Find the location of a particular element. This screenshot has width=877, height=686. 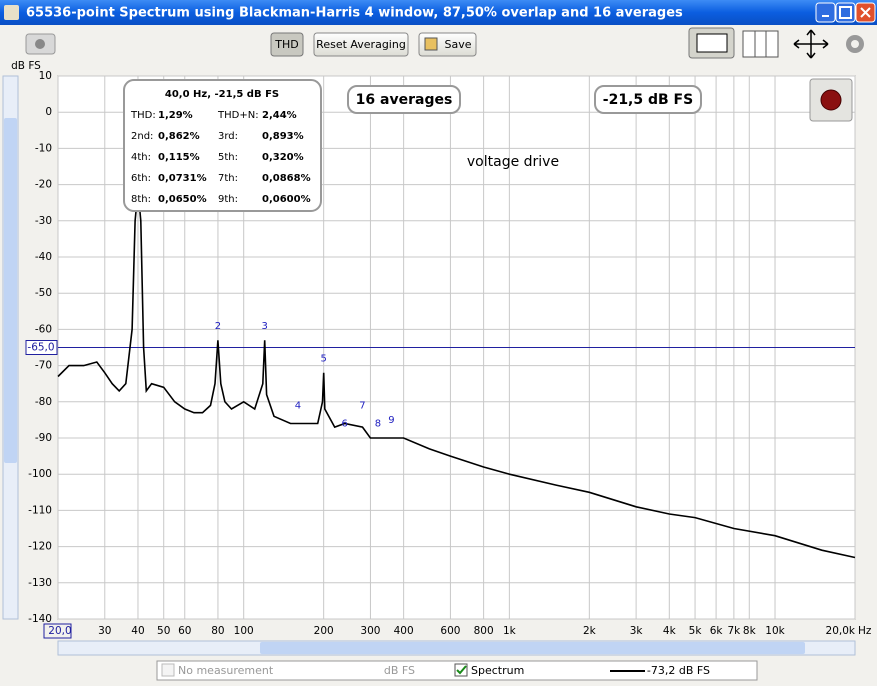

harmonic-label: 4 is located at coordinates (298, 405).